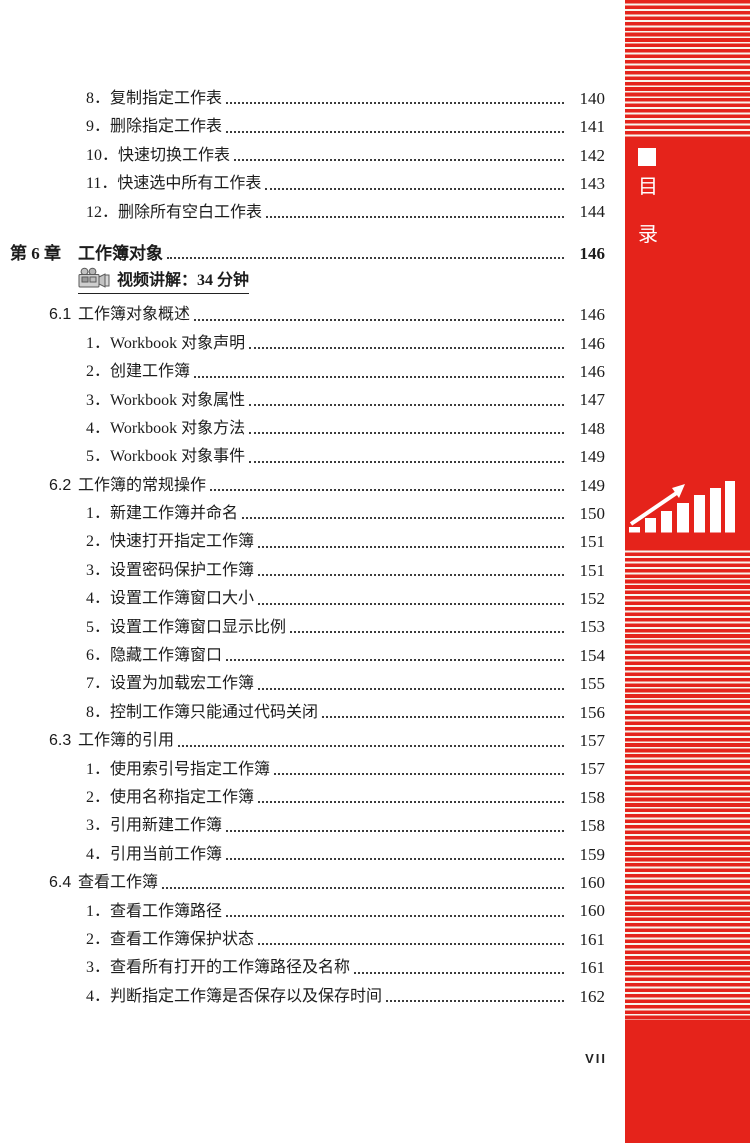  What do you see at coordinates (312, 821) in the screenshot?
I see `toc-item-row: 3．引用新建工作簿 158` at bounding box center [312, 821].